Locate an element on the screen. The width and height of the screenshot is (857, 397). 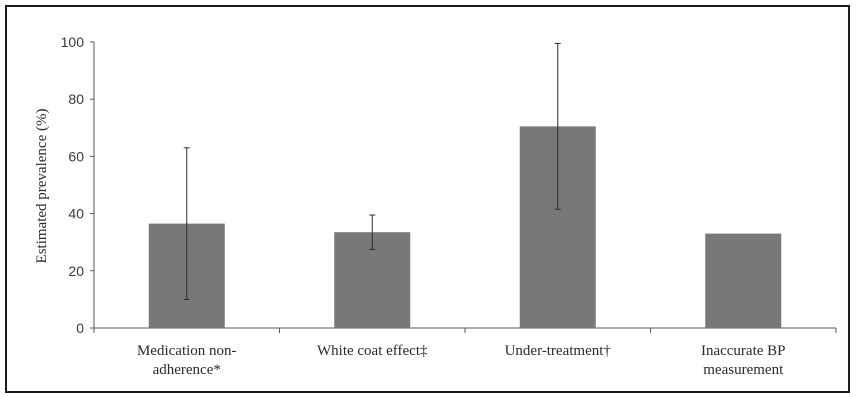
x-axis is located at coordinates (465, 330).